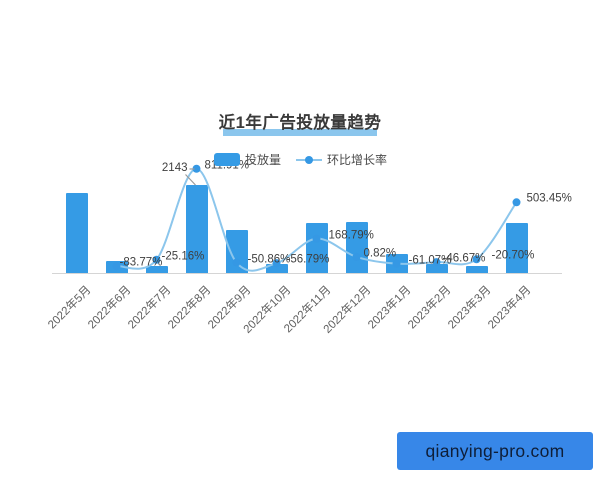 The width and height of the screenshot is (600, 480). I want to click on legend-label-volume: 投放量, so click(263, 160).